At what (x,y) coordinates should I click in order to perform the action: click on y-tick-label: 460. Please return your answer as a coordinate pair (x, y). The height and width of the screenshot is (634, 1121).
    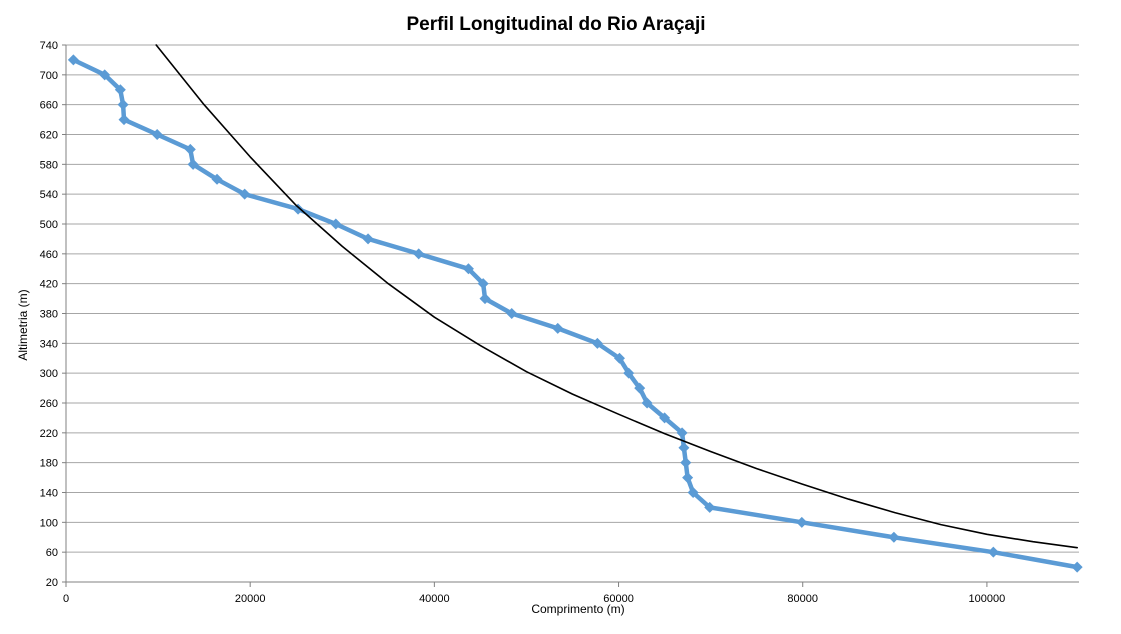
    Looking at the image, I should click on (49, 255).